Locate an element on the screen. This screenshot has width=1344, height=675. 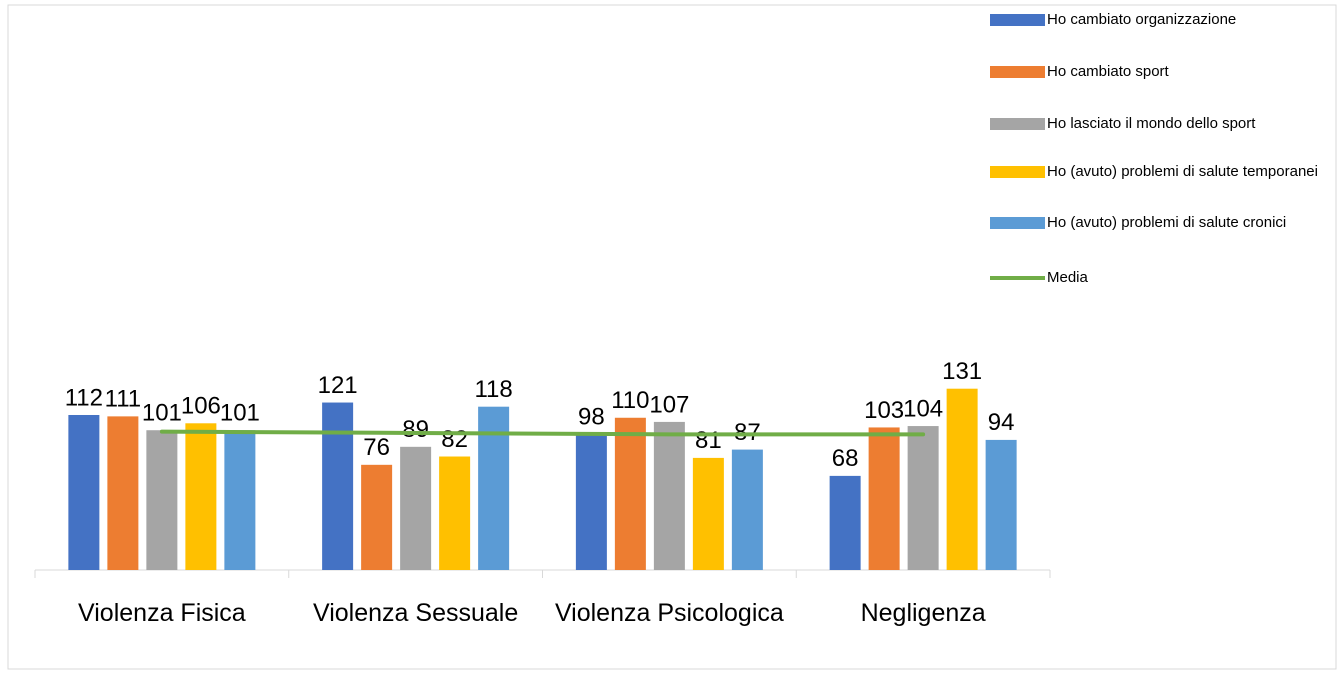
legend-entry: Media is located at coordinates (1162, 277).